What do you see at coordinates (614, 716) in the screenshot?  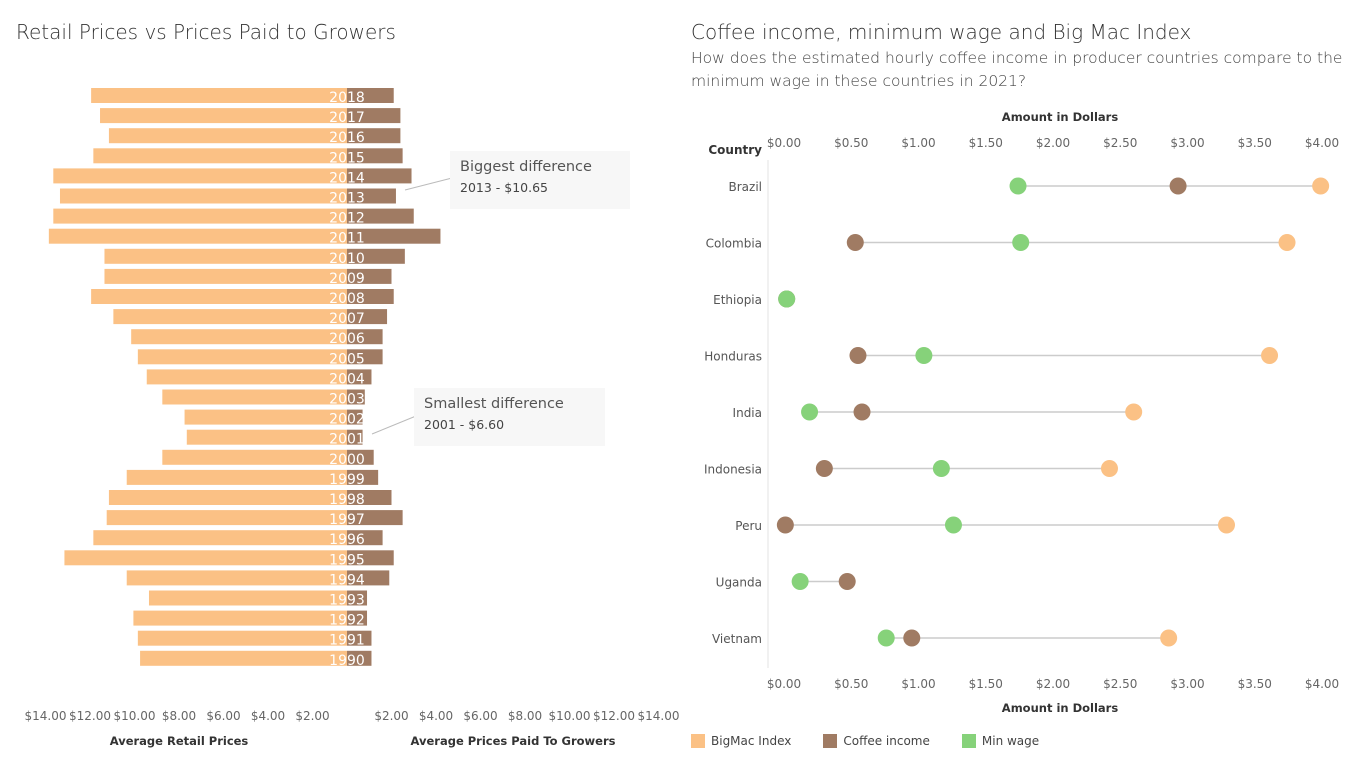 I see `right-axis-tick: $12.00` at bounding box center [614, 716].